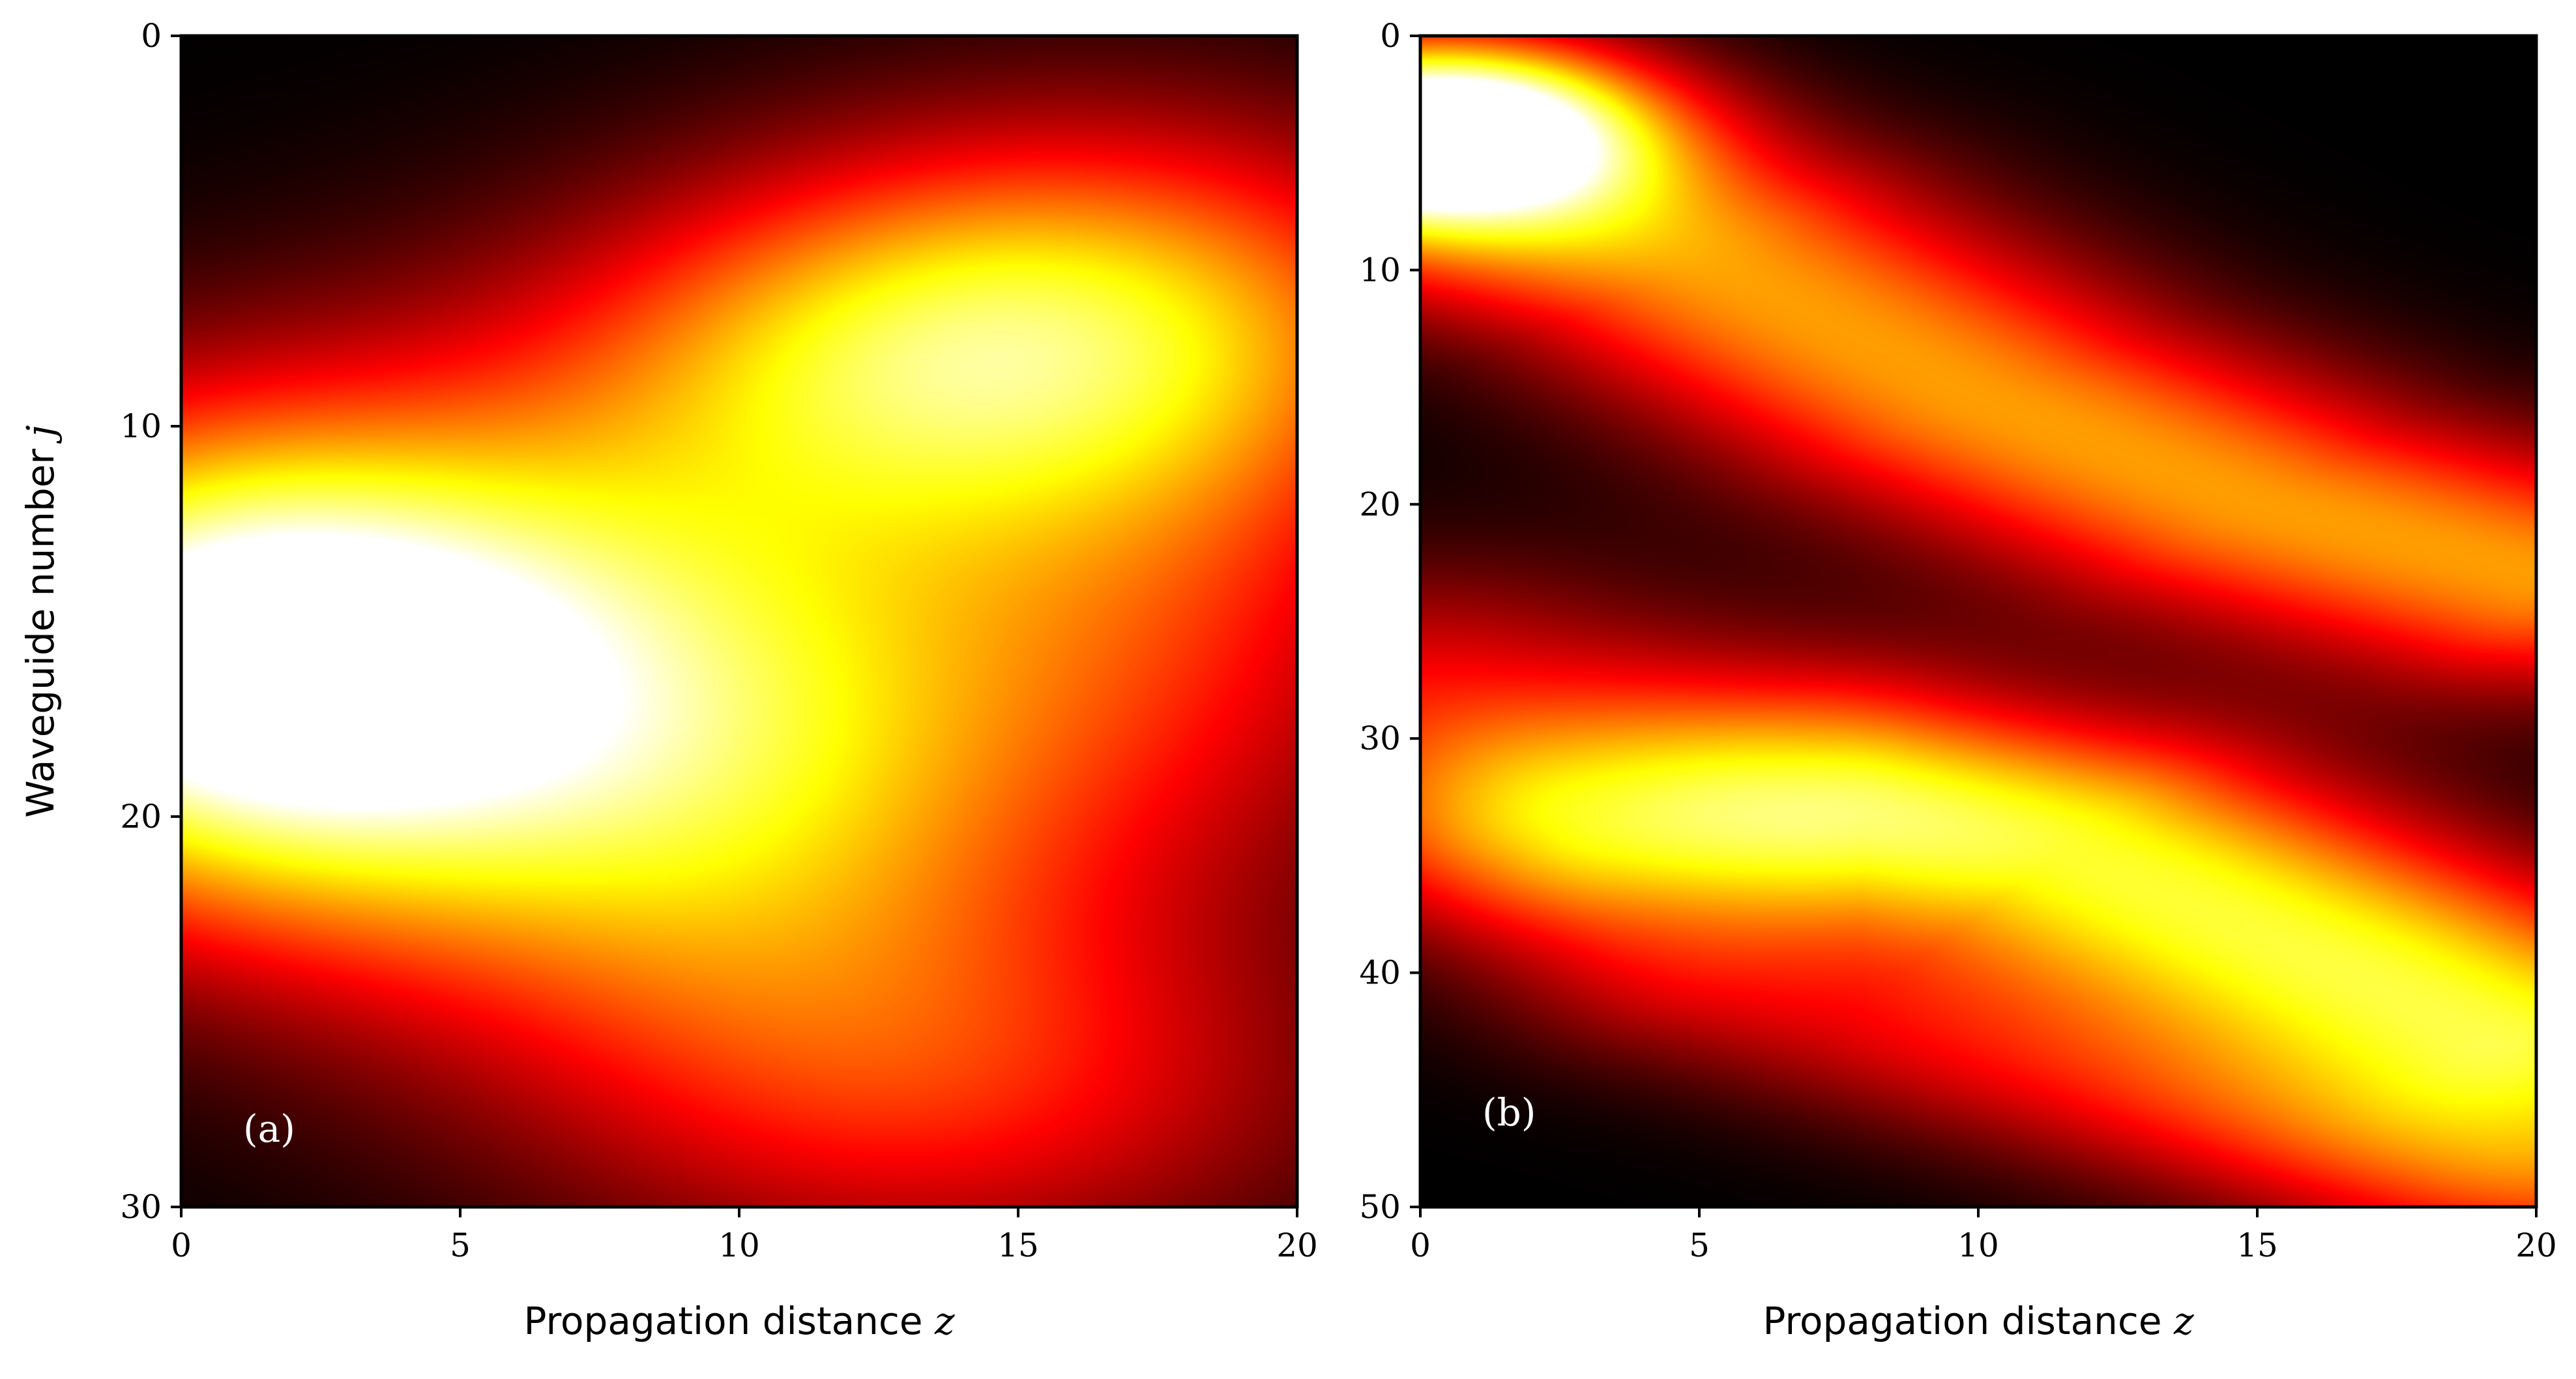 Image resolution: width=2576 pixels, height=1379 pixels. Describe the element at coordinates (1380, 1207) in the screenshot. I see `axes-b-ytick-label-5: 50` at that location.